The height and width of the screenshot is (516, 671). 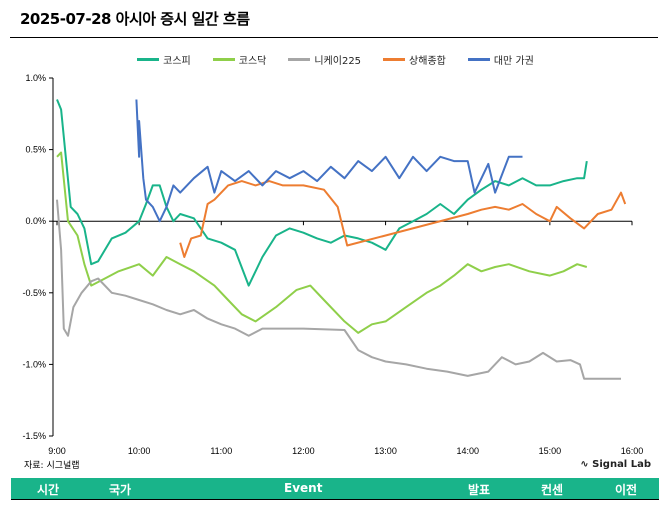 I want to click on legend-item: 대만 가권, so click(x=500, y=59).